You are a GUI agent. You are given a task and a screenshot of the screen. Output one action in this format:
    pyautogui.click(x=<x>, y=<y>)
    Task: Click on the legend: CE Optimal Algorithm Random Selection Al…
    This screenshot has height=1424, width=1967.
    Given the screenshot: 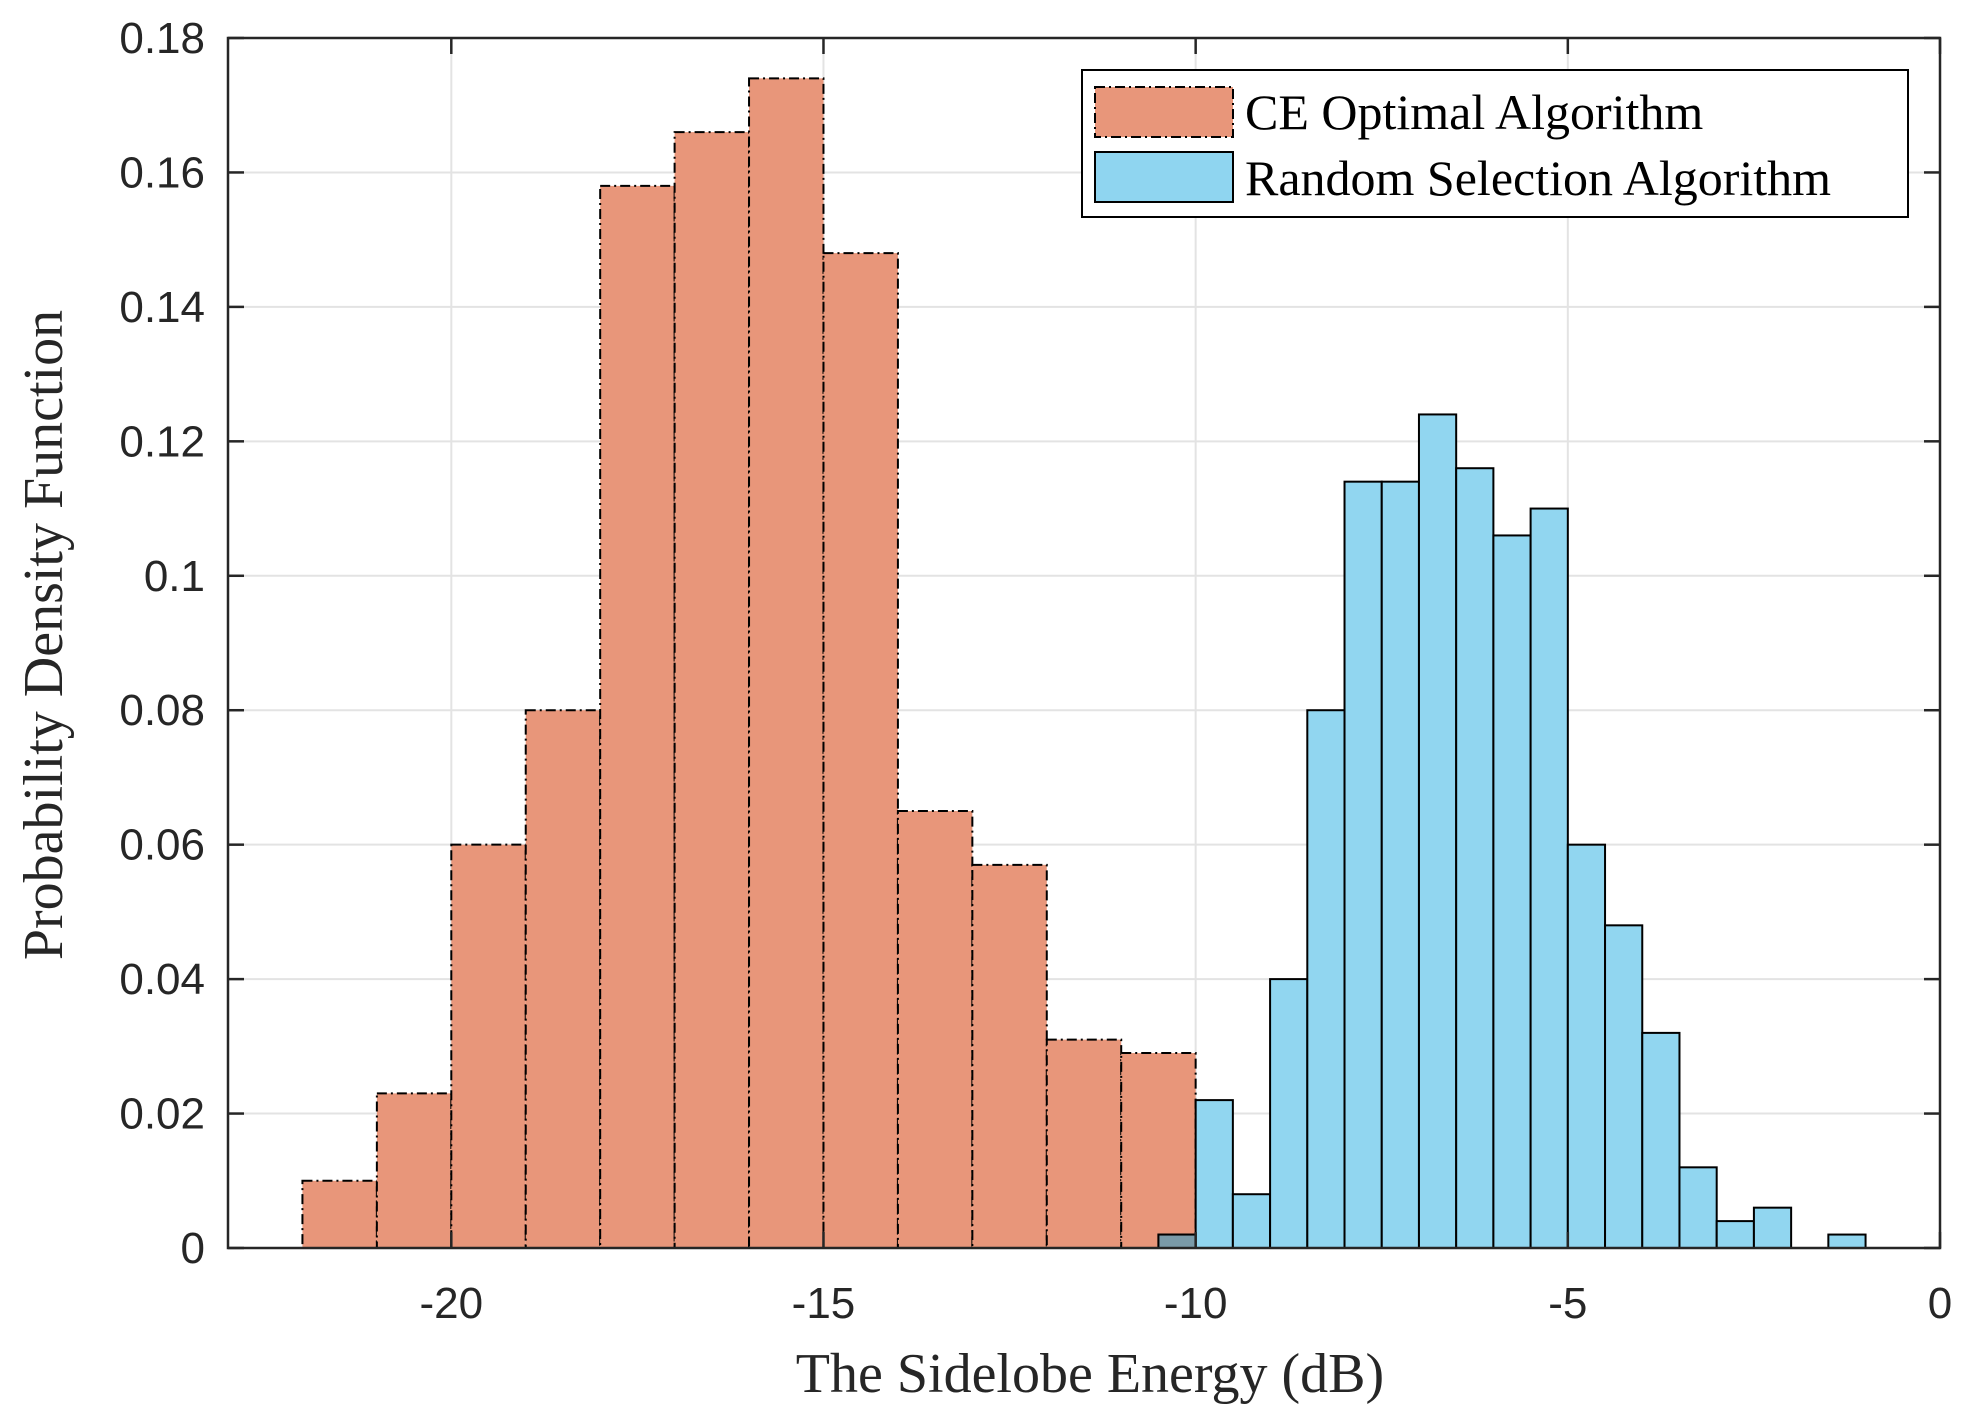 What is the action you would take?
    pyautogui.click(x=1495, y=143)
    